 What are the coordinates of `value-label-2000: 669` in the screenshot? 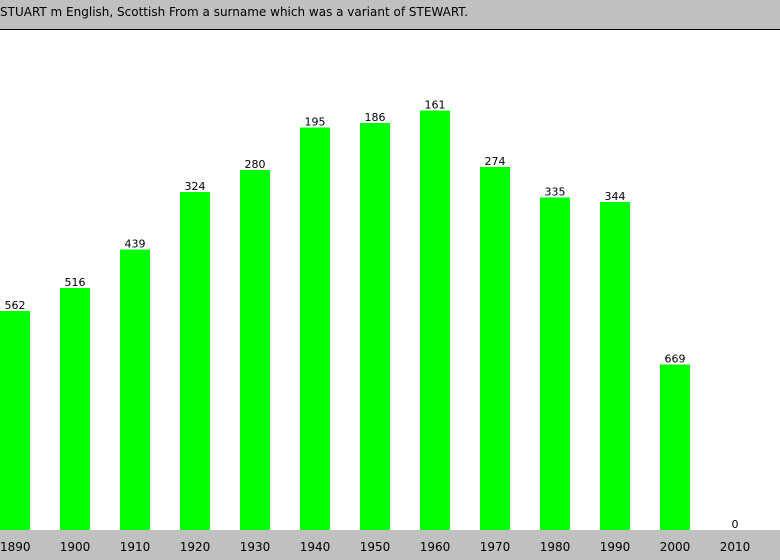 It's located at (675, 359).